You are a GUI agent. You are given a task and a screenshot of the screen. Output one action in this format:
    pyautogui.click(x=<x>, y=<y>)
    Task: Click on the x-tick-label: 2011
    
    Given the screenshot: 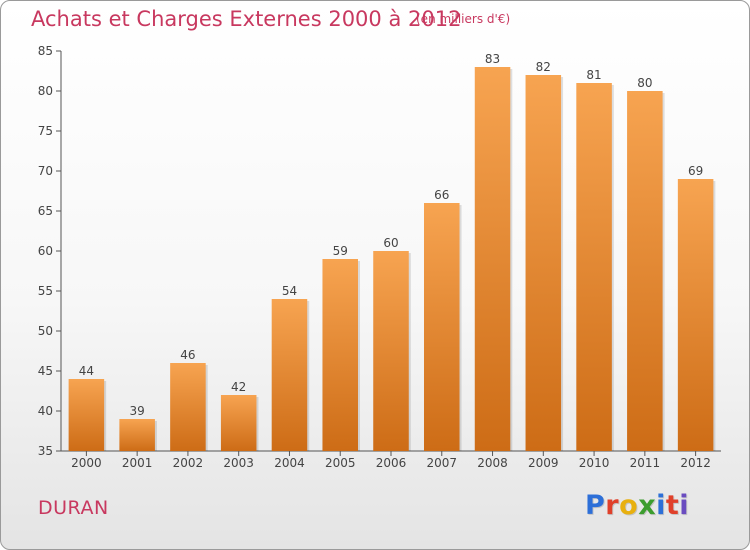 What is the action you would take?
    pyautogui.click(x=645, y=463)
    